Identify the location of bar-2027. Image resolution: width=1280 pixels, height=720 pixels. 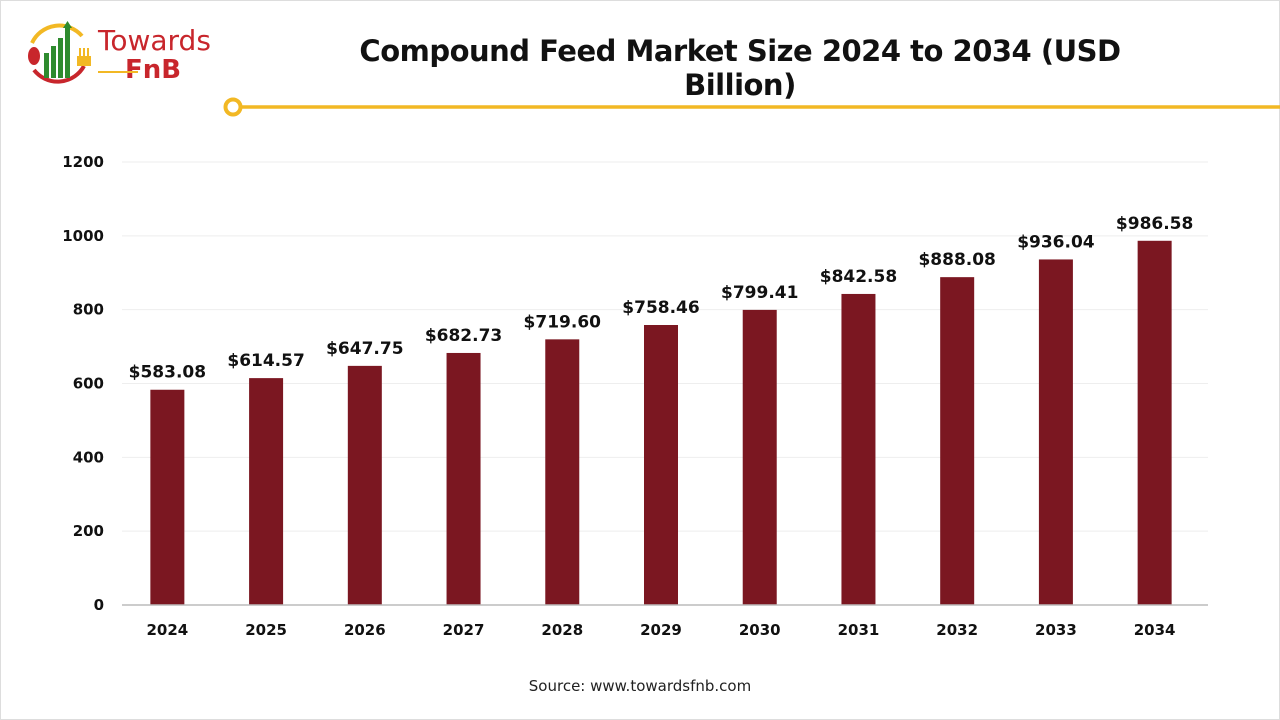
(463, 478).